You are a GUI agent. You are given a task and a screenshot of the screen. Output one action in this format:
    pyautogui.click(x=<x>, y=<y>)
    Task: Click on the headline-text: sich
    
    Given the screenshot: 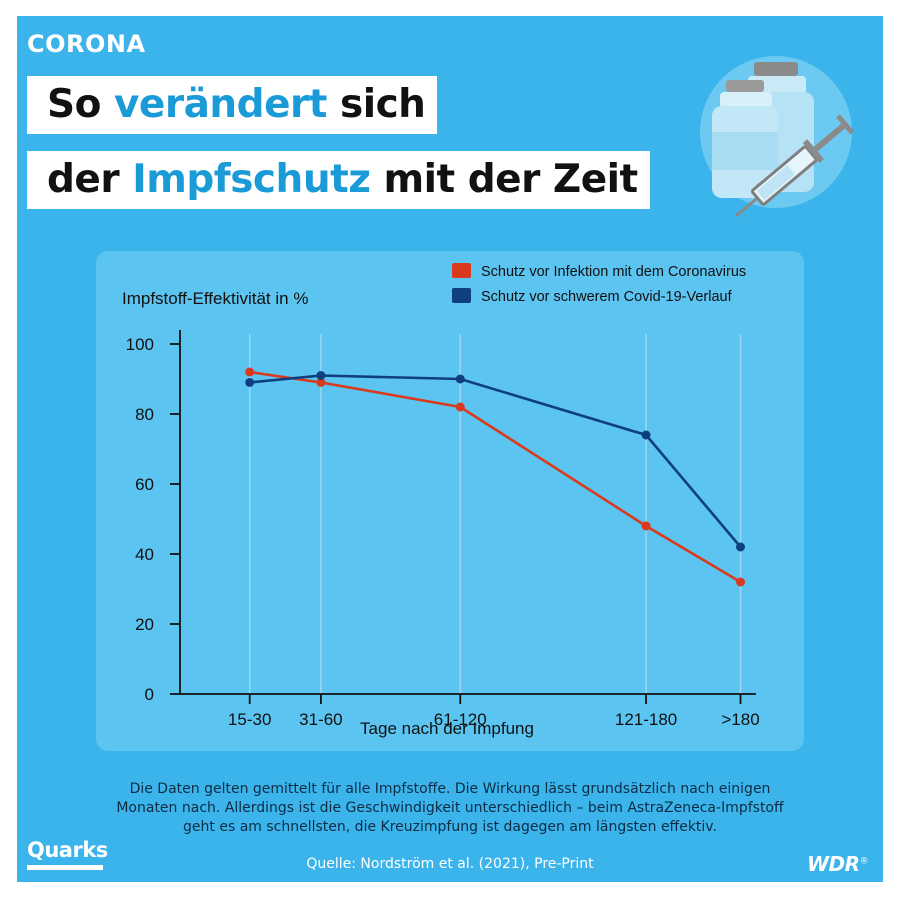 What is the action you would take?
    pyautogui.click(x=376, y=104)
    